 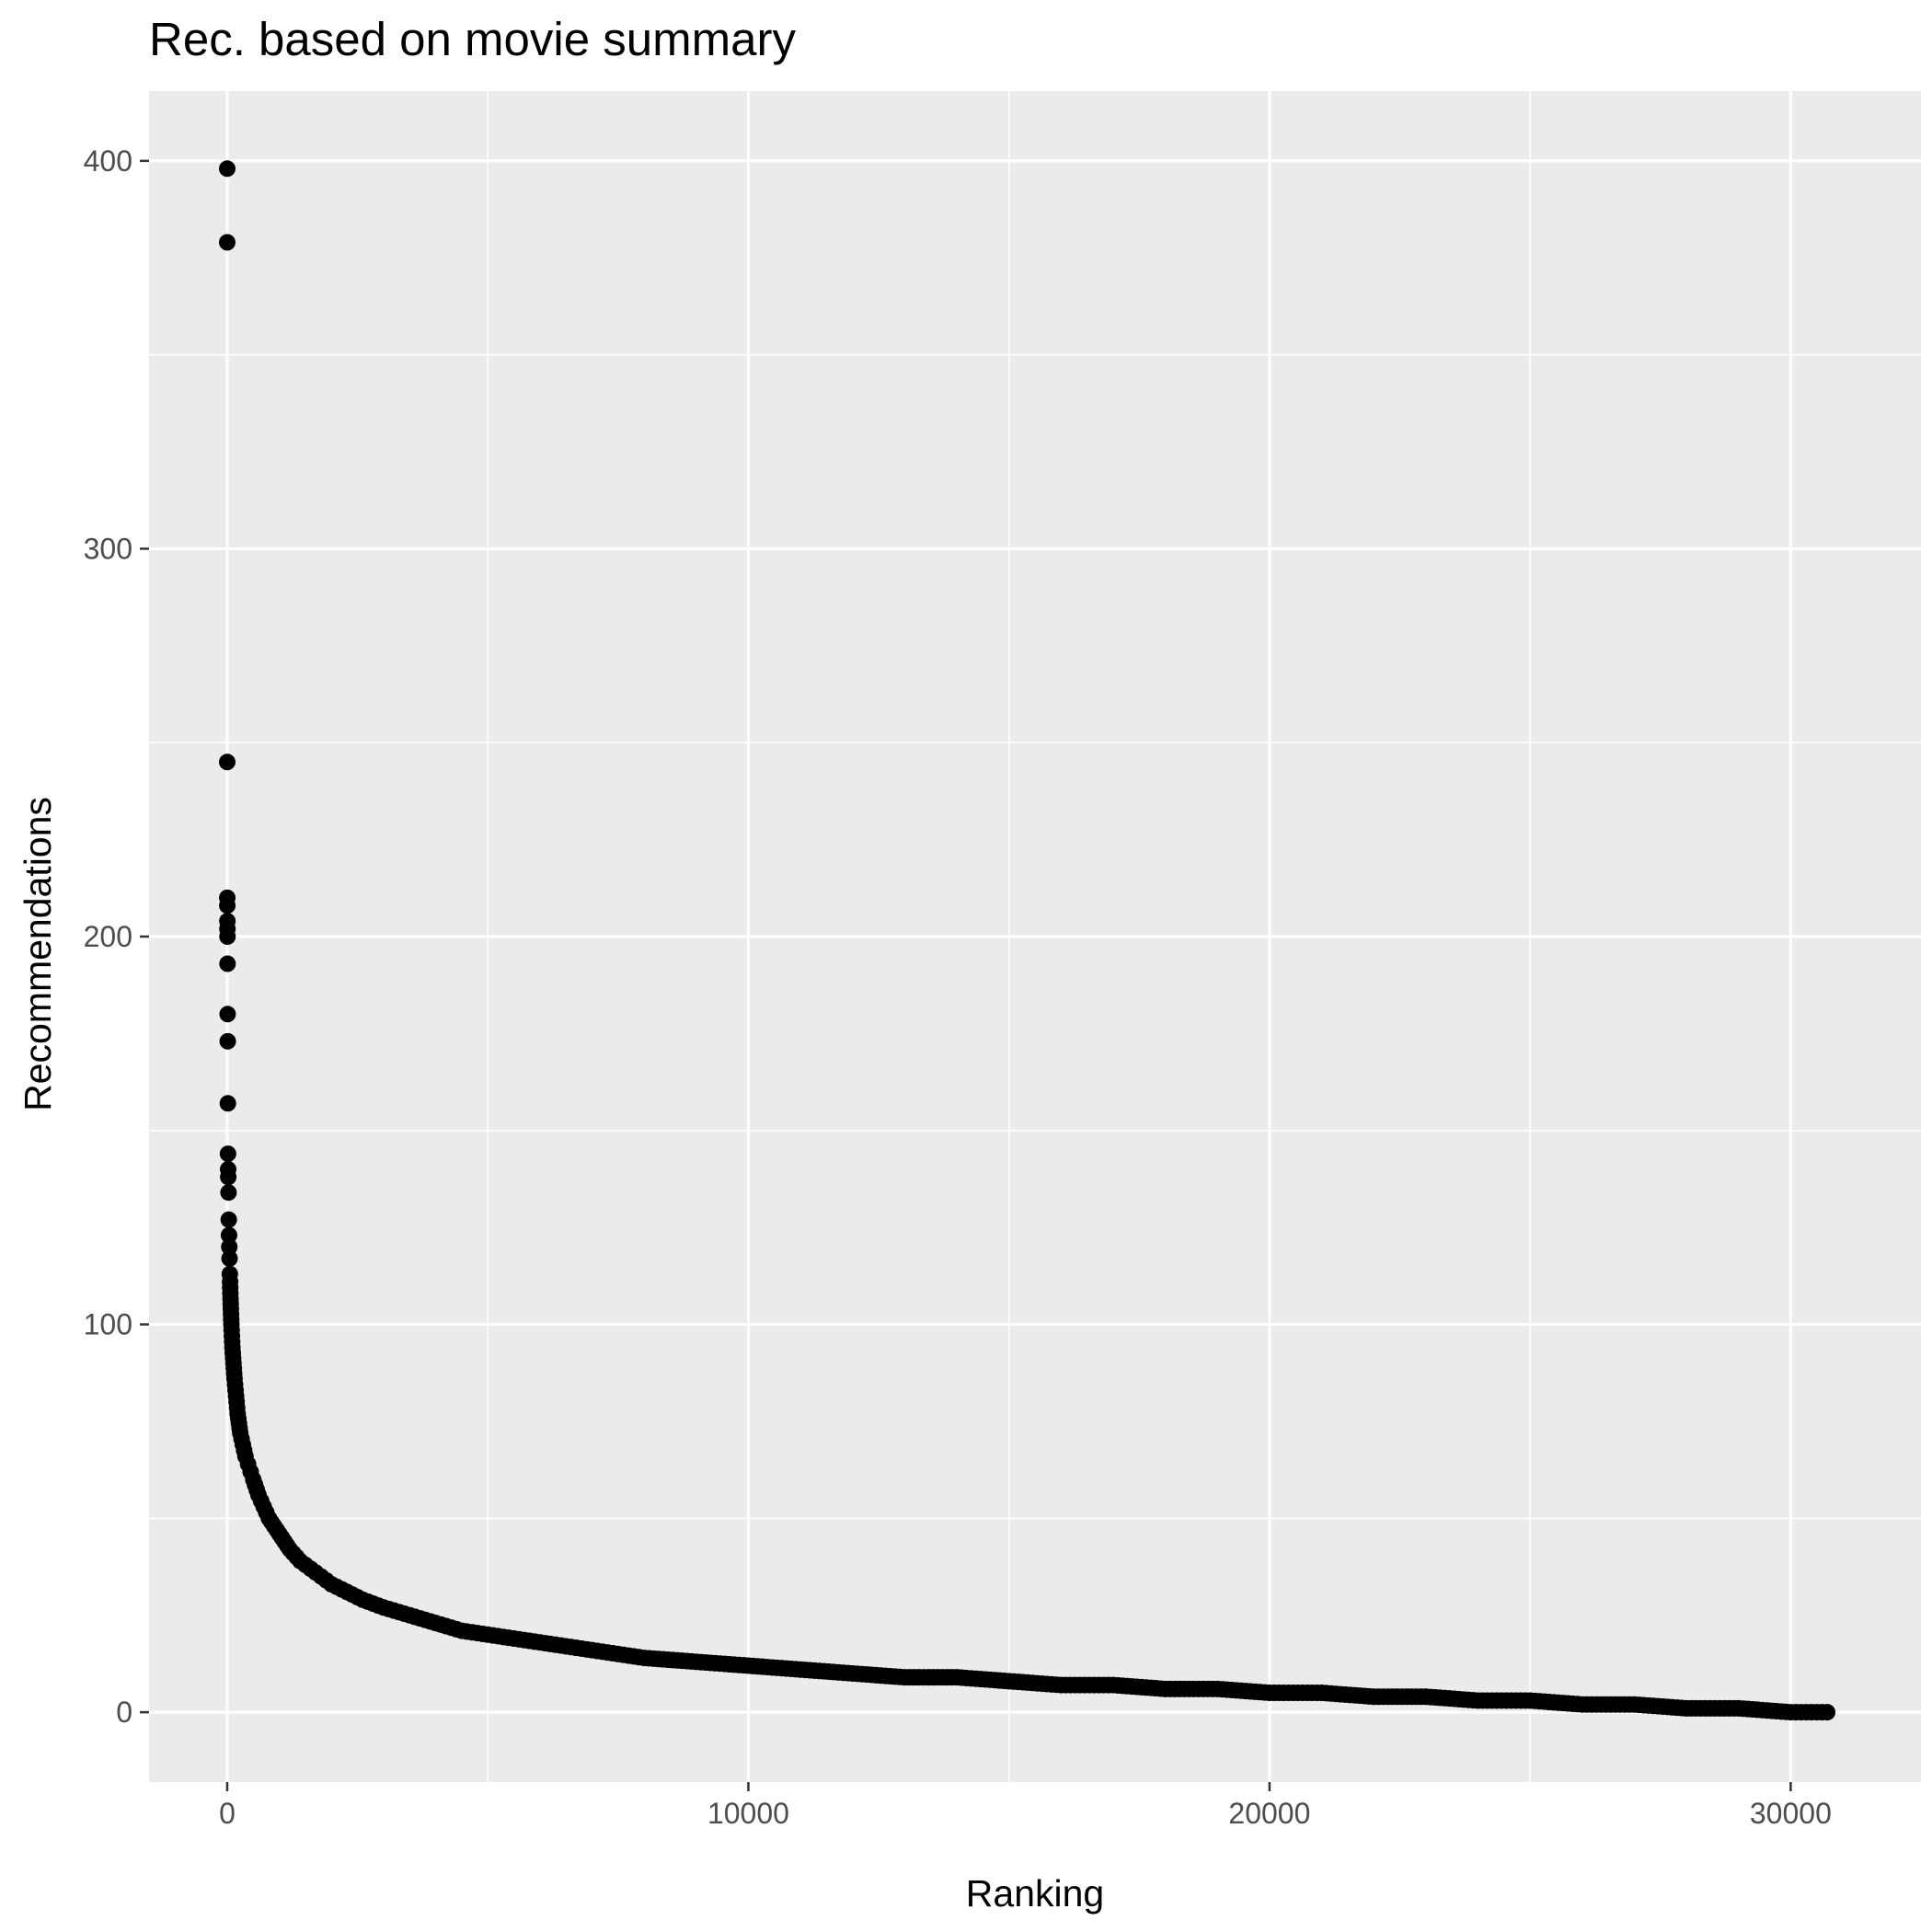 What do you see at coordinates (748, 1813) in the screenshot?
I see `x-tick-label: 10000` at bounding box center [748, 1813].